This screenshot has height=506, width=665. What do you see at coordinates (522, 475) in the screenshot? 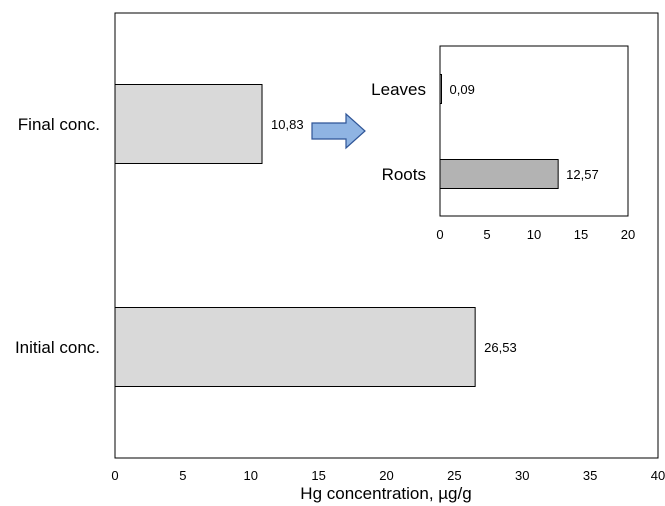
I see `main-x-tick-label: 30` at bounding box center [522, 475].